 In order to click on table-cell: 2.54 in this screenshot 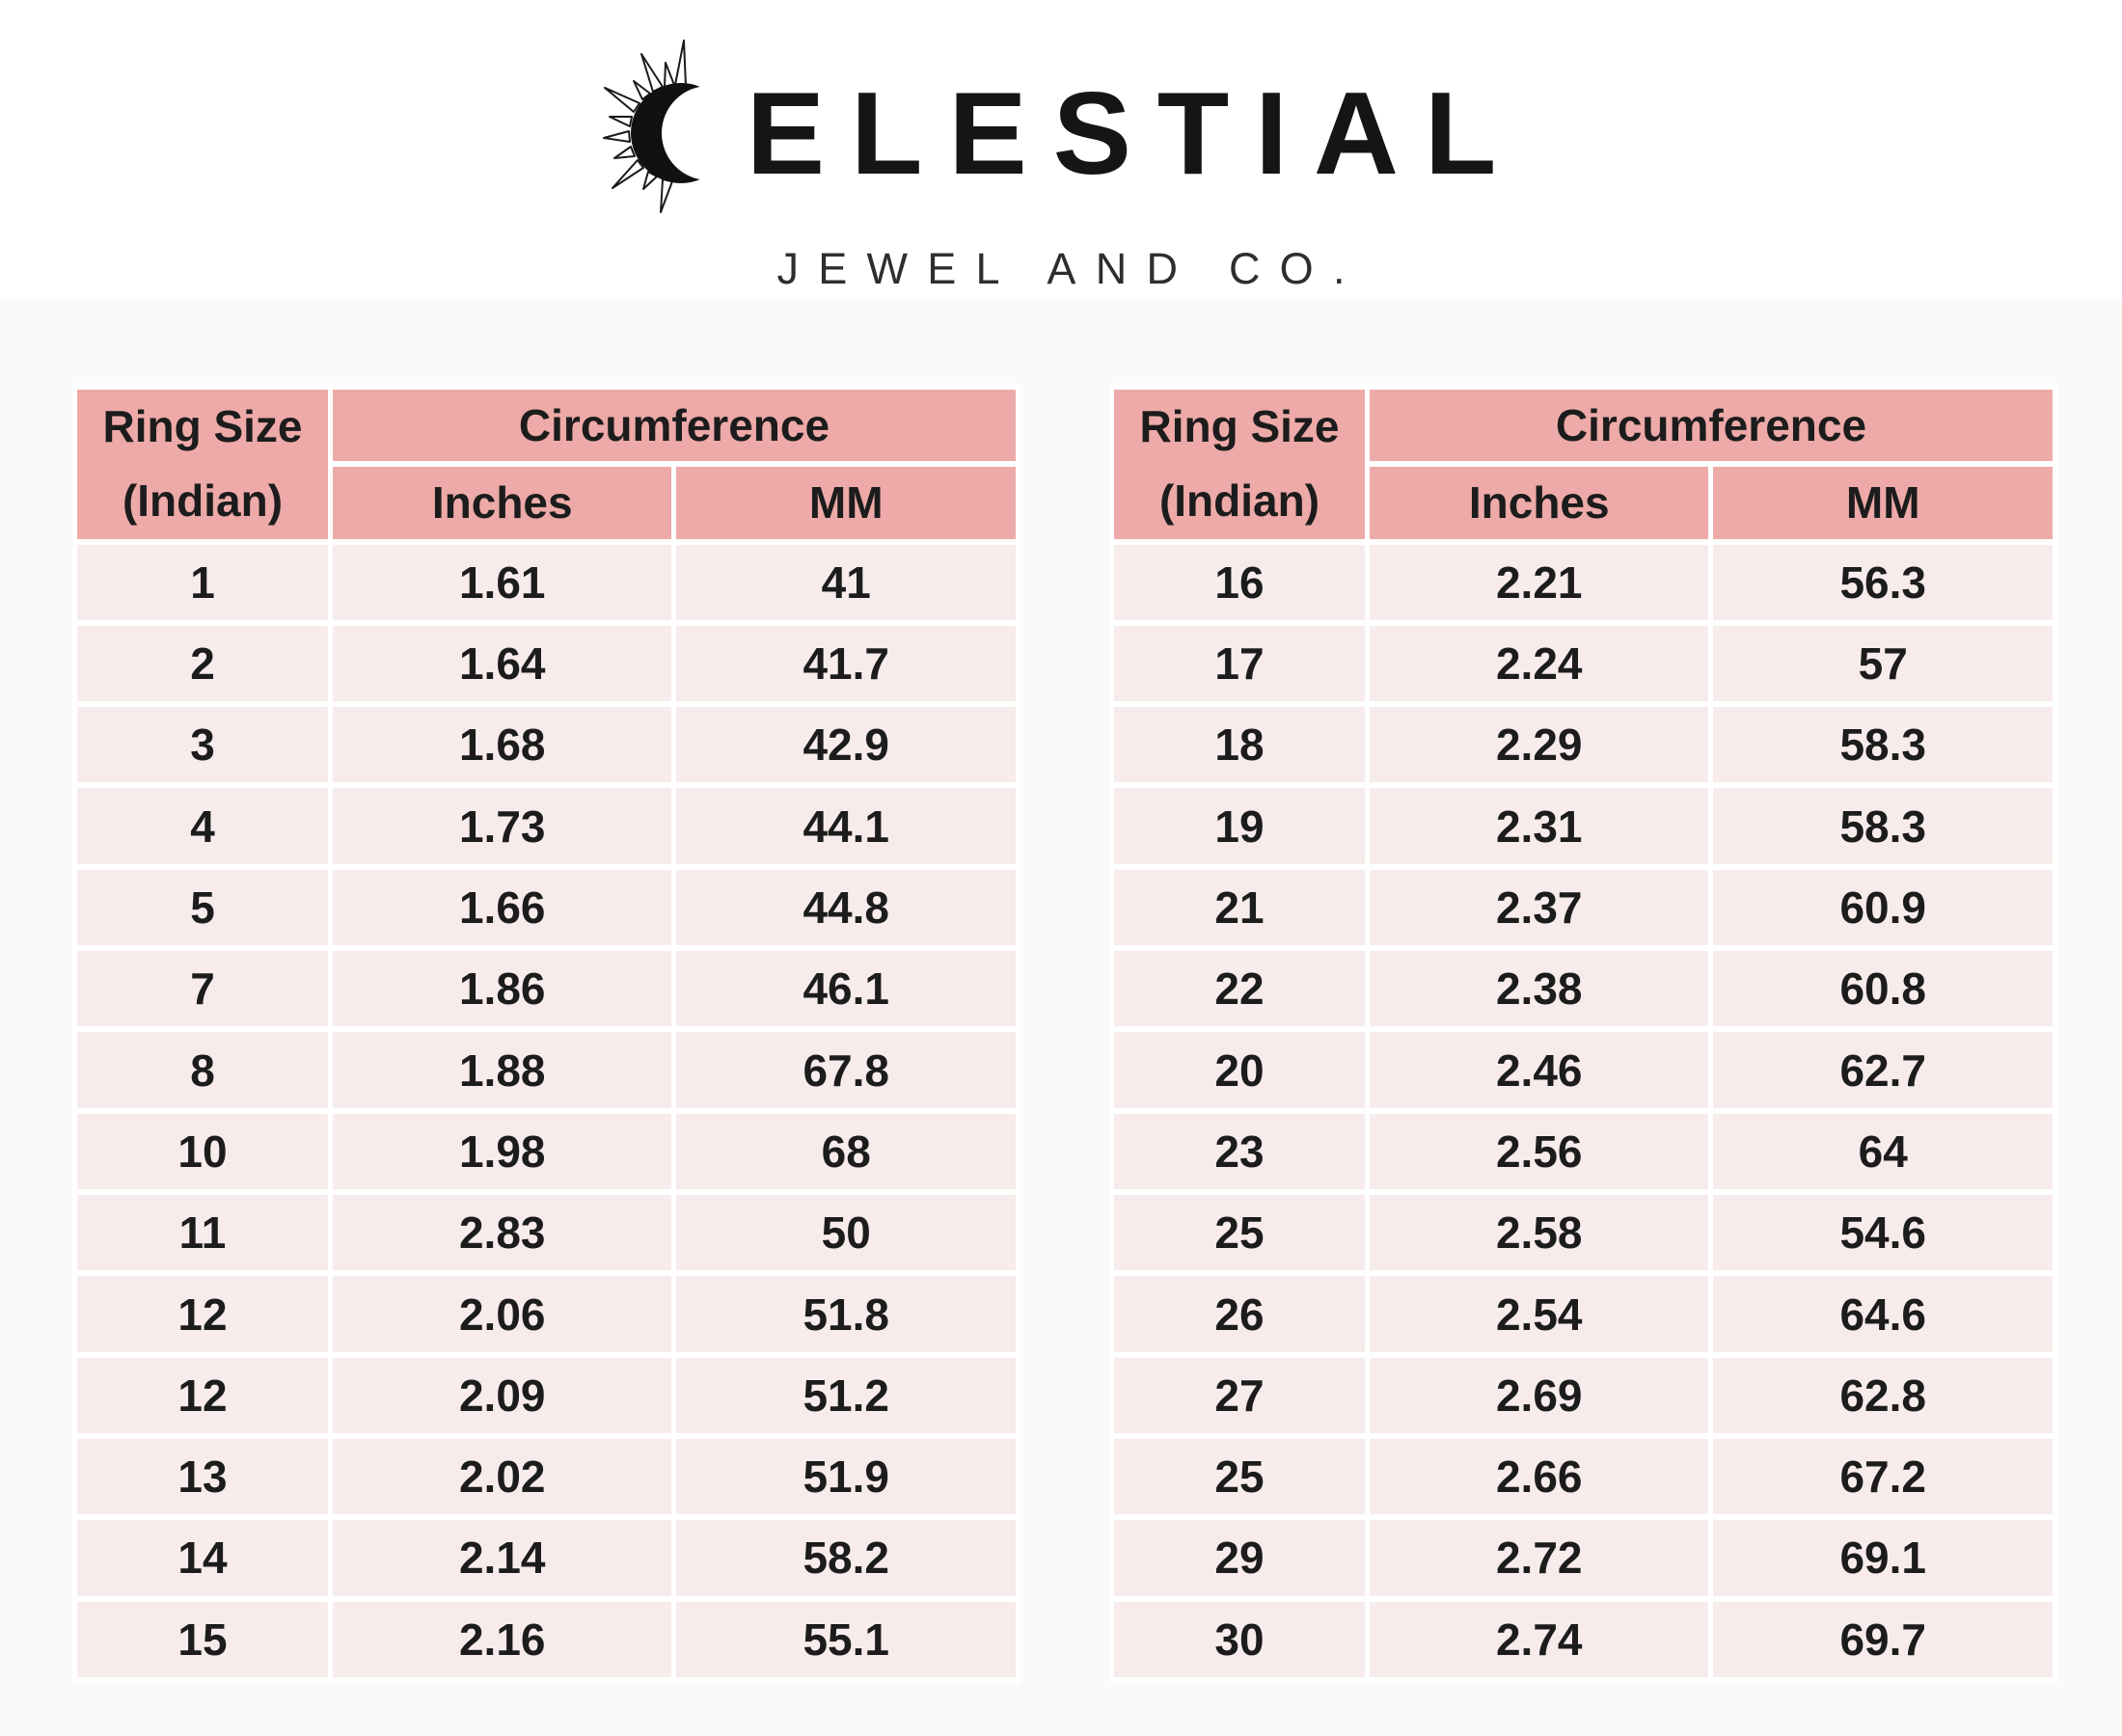, I will do `click(1540, 1314)`.